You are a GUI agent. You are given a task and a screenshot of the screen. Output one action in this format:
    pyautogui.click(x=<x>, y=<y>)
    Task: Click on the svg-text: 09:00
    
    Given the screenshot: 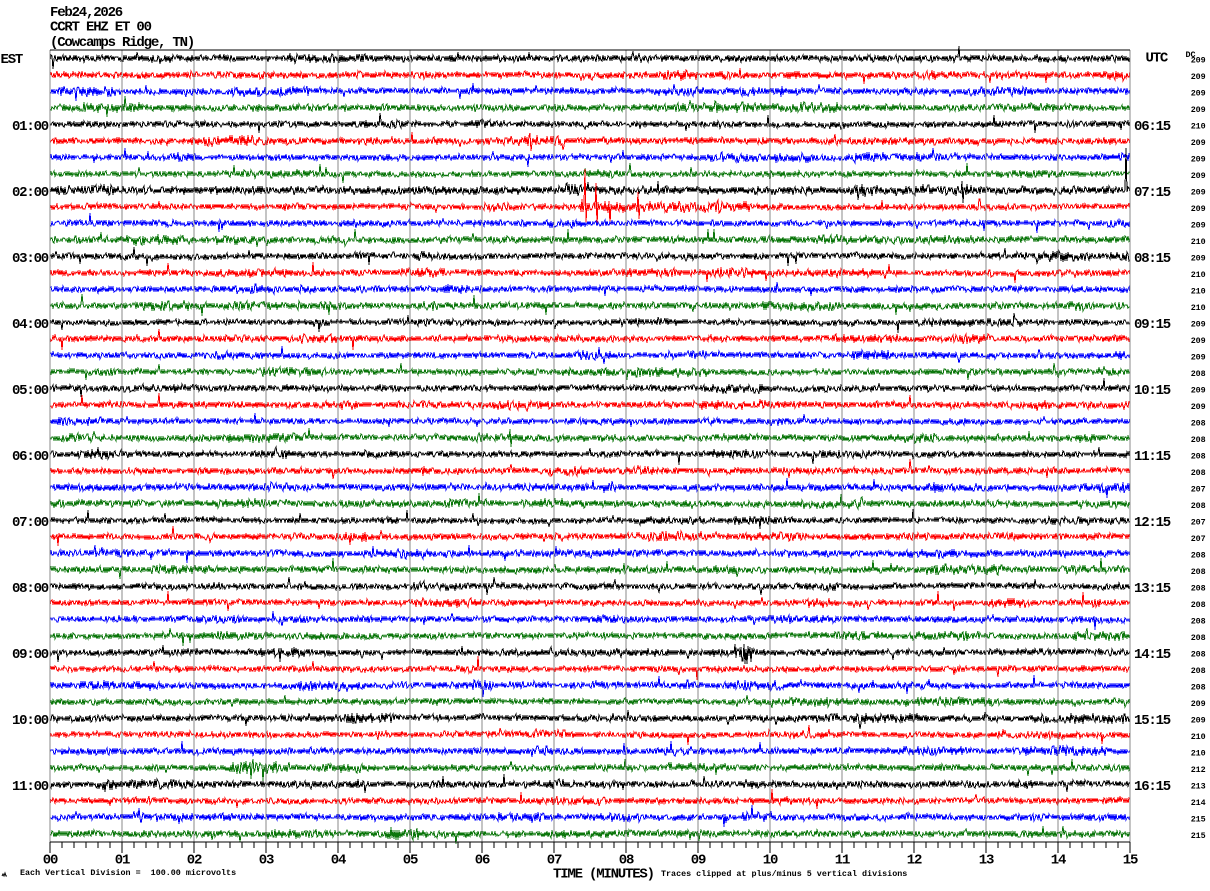 What is the action you would take?
    pyautogui.click(x=30, y=655)
    